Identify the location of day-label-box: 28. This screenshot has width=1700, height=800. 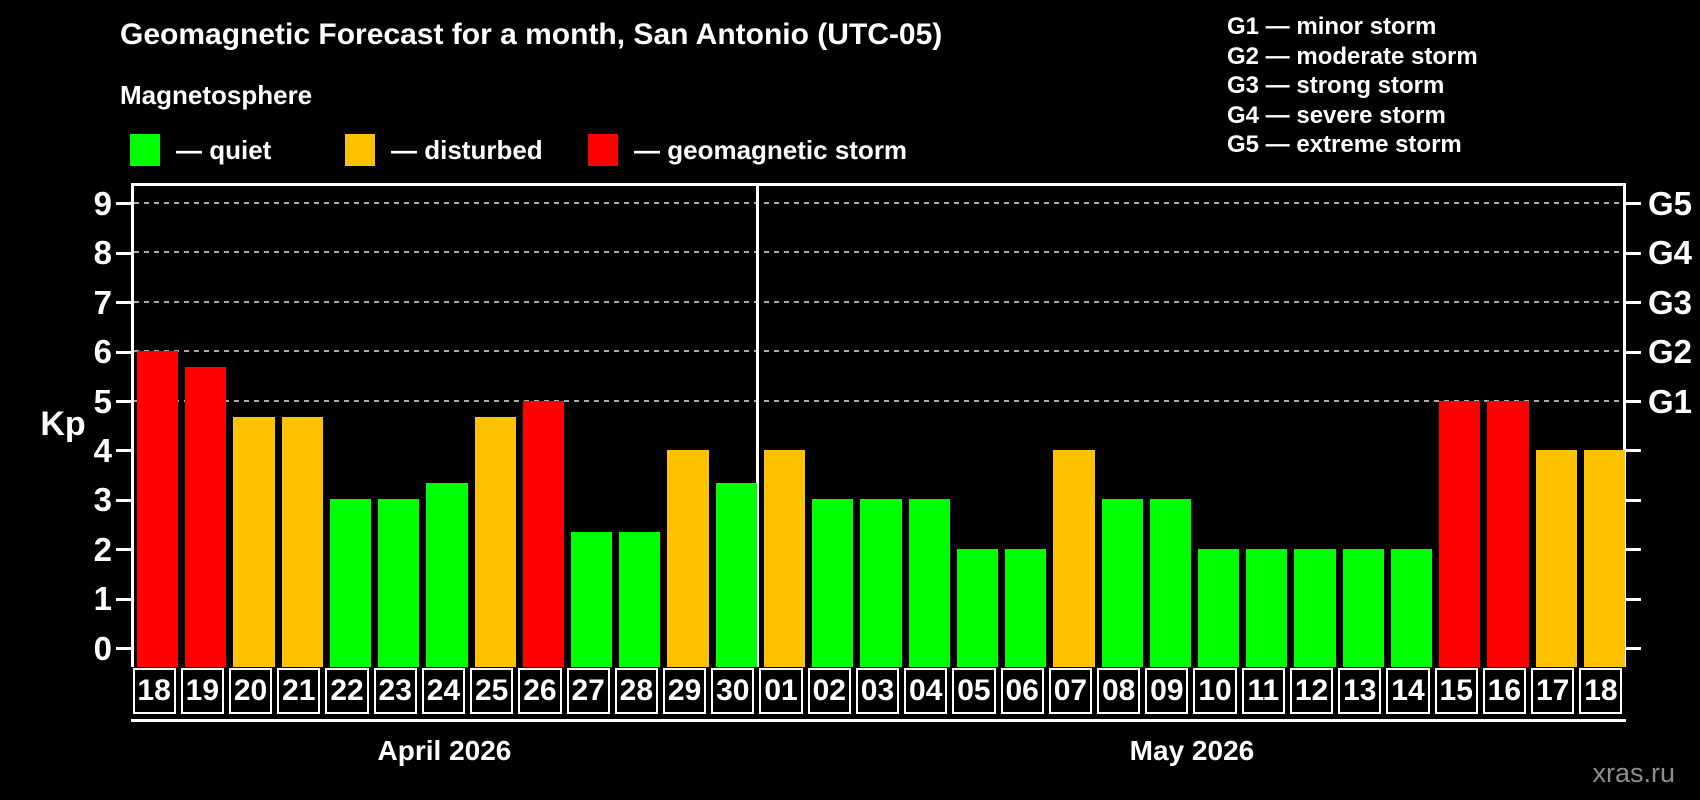
(636, 691).